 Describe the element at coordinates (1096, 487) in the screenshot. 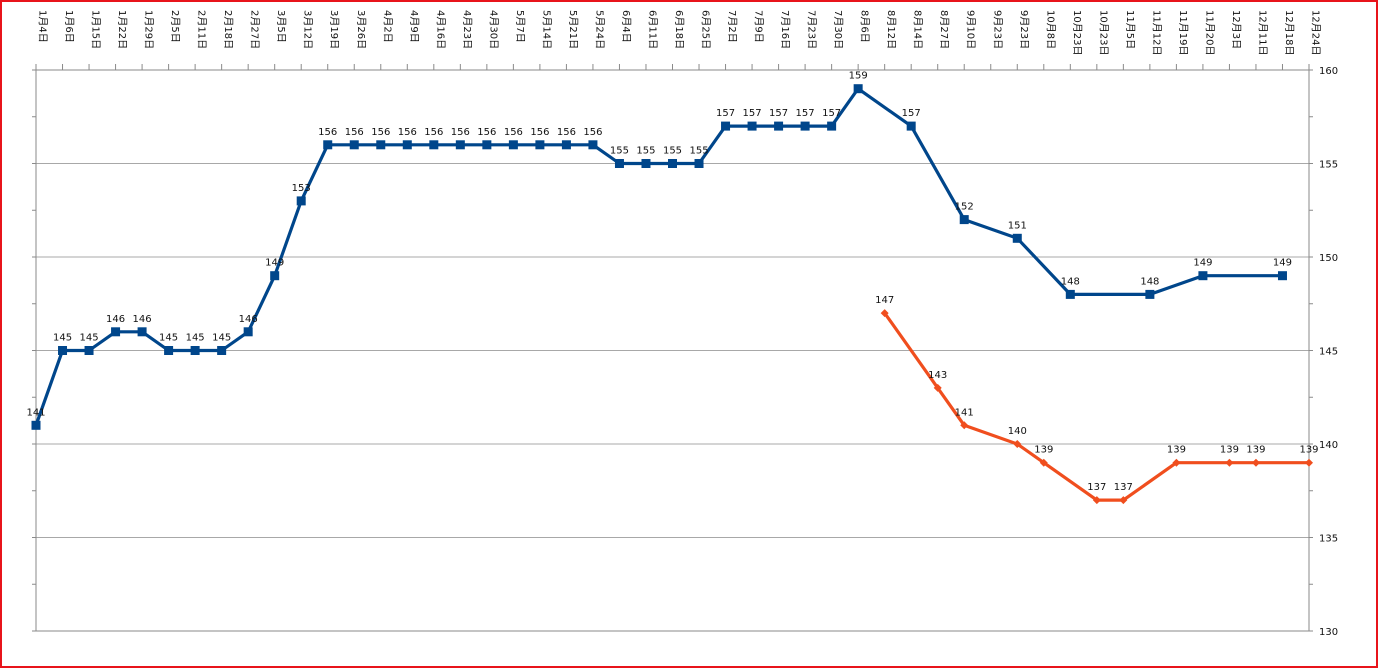

I see `data-label: 137` at that location.